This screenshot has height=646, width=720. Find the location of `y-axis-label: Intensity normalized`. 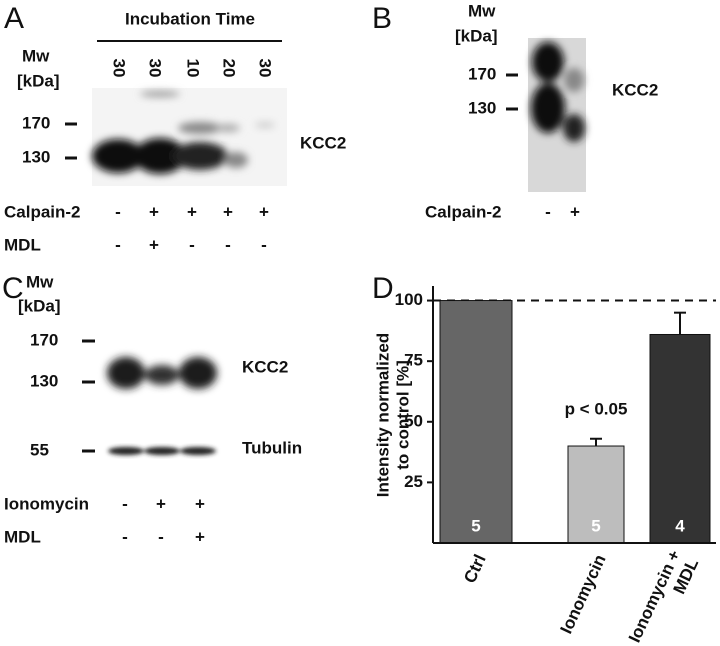

y-axis-label: Intensity normalized is located at coordinates (382, 415).